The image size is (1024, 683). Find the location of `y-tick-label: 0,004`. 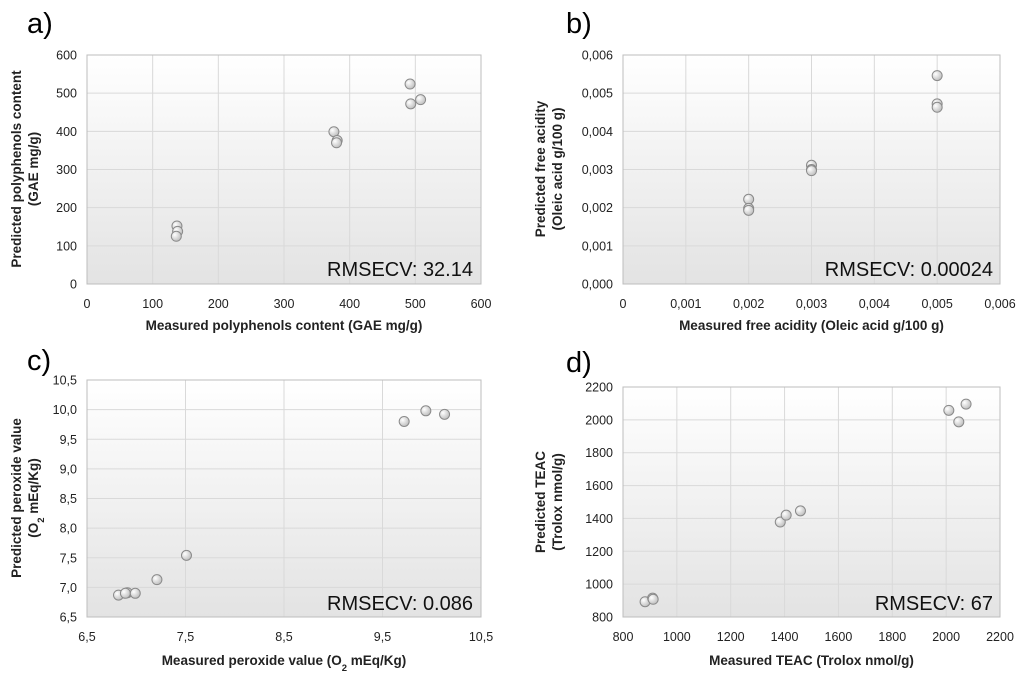

y-tick-label: 0,004 is located at coordinates (597, 132).